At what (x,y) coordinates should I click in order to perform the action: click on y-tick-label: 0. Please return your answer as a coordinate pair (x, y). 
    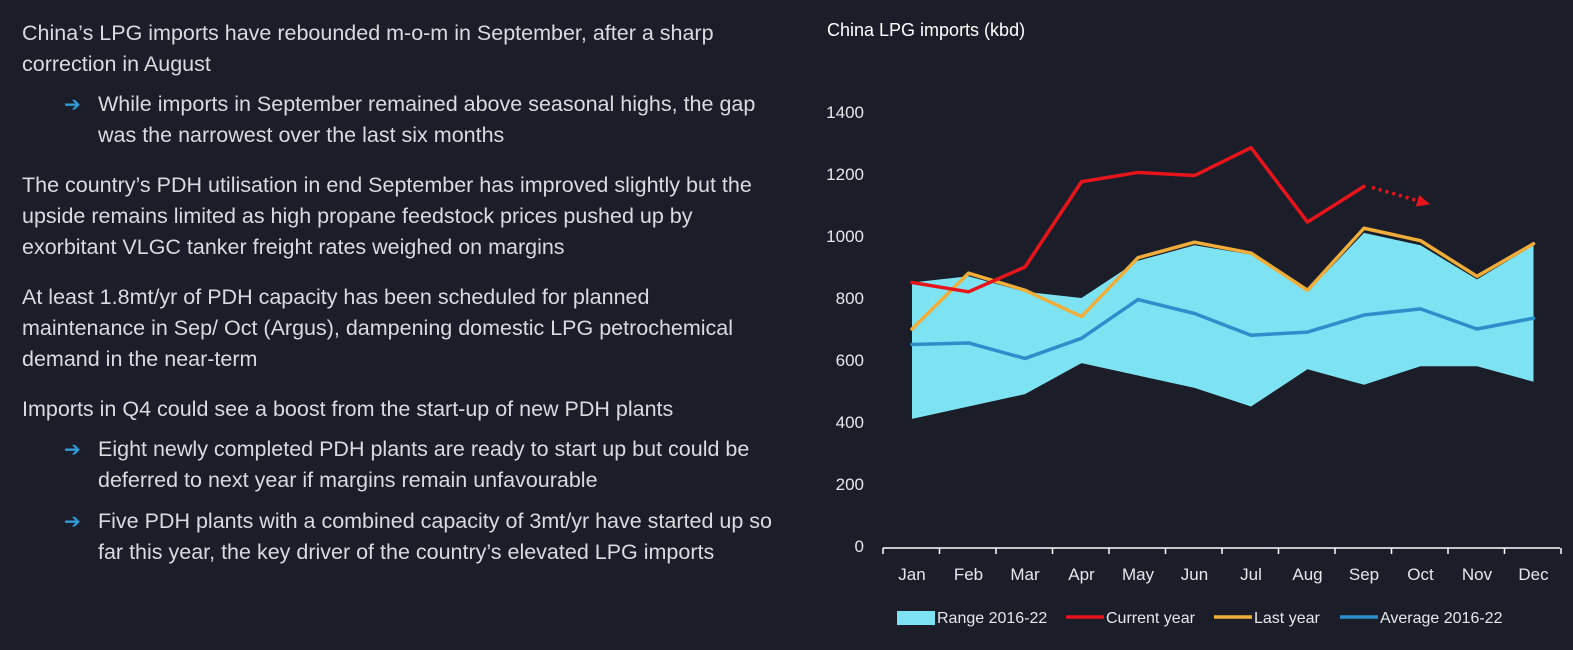
    Looking at the image, I should click on (859, 546).